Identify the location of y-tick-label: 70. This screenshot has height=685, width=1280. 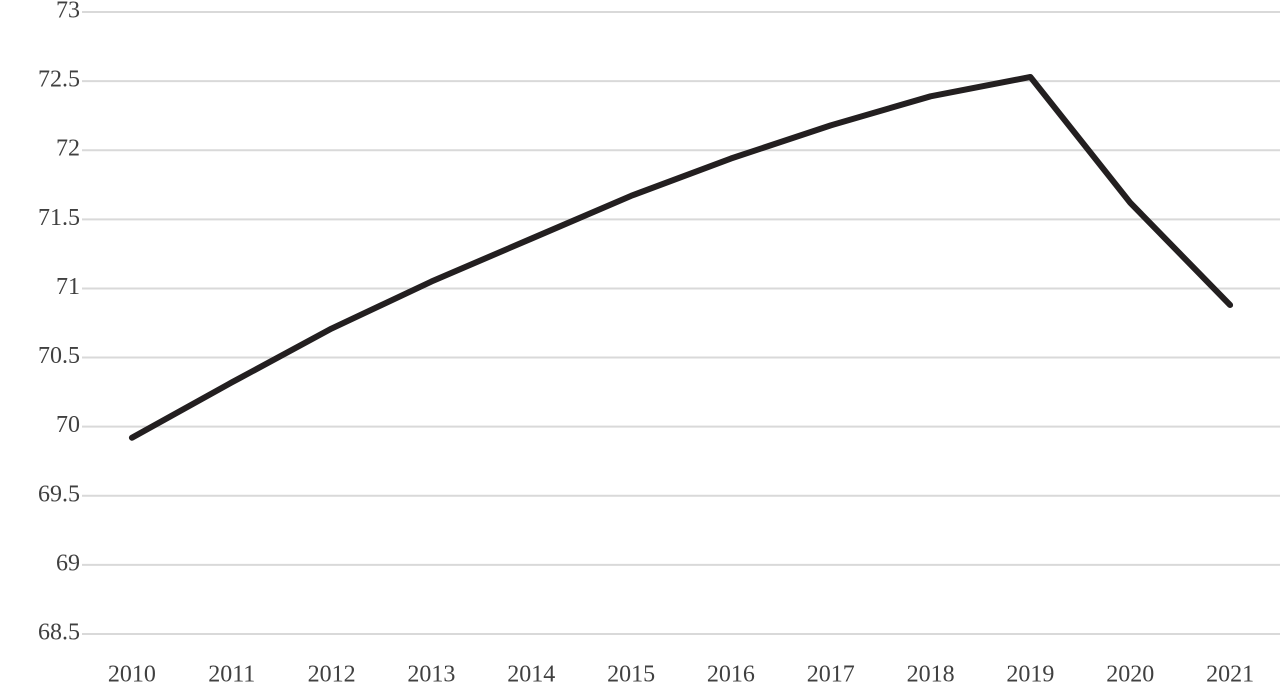
(68, 425).